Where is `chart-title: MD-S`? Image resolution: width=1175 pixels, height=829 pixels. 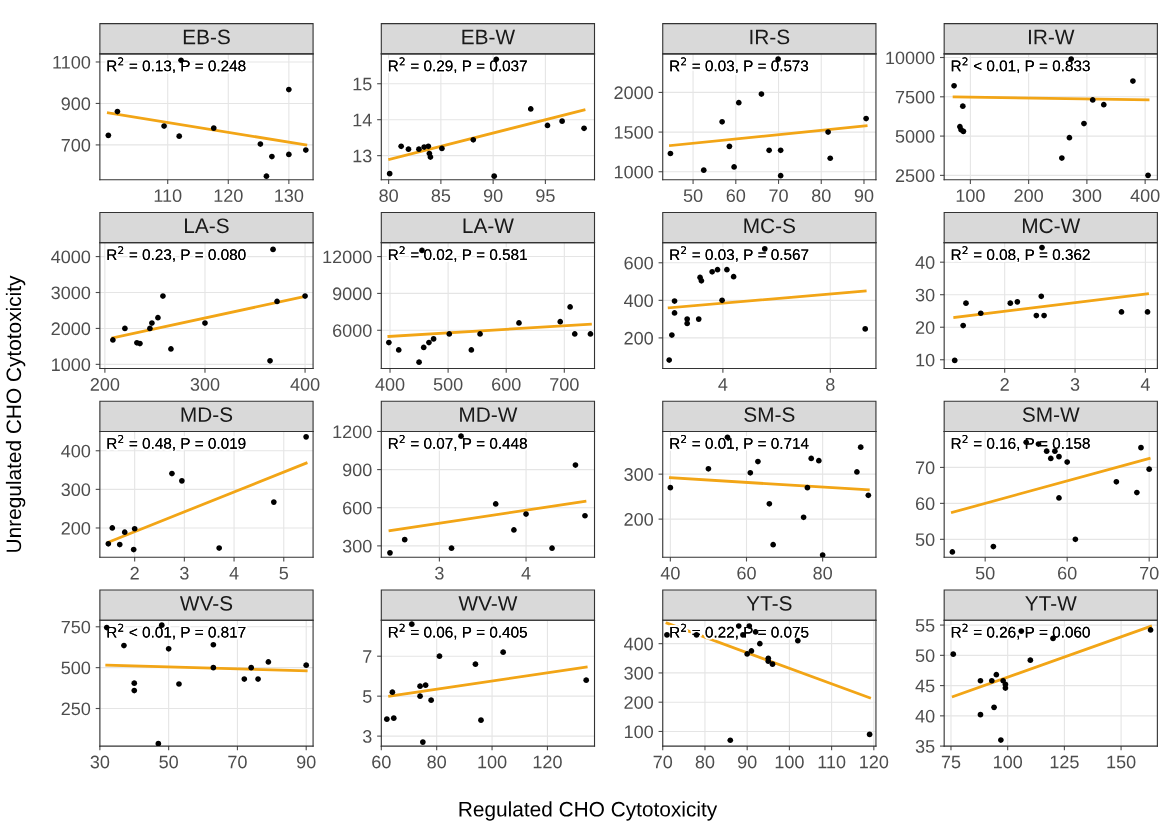
chart-title: MD-S is located at coordinates (207, 414).